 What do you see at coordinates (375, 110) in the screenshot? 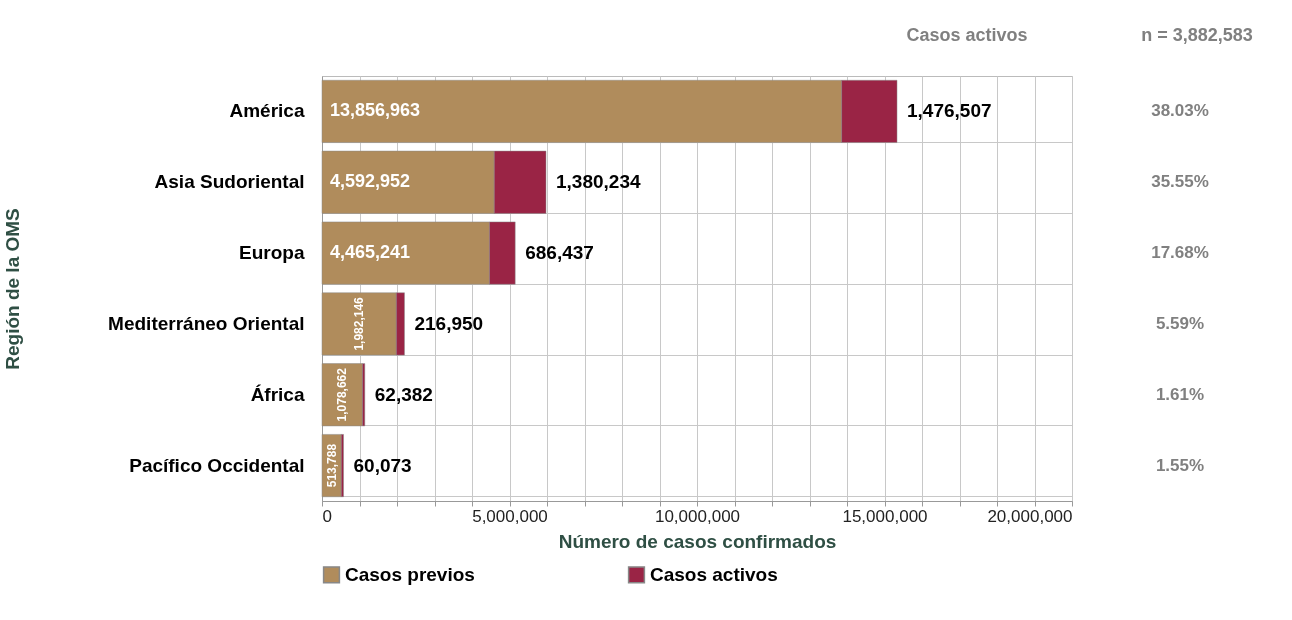
I see `data-label: 13,856,963` at bounding box center [375, 110].